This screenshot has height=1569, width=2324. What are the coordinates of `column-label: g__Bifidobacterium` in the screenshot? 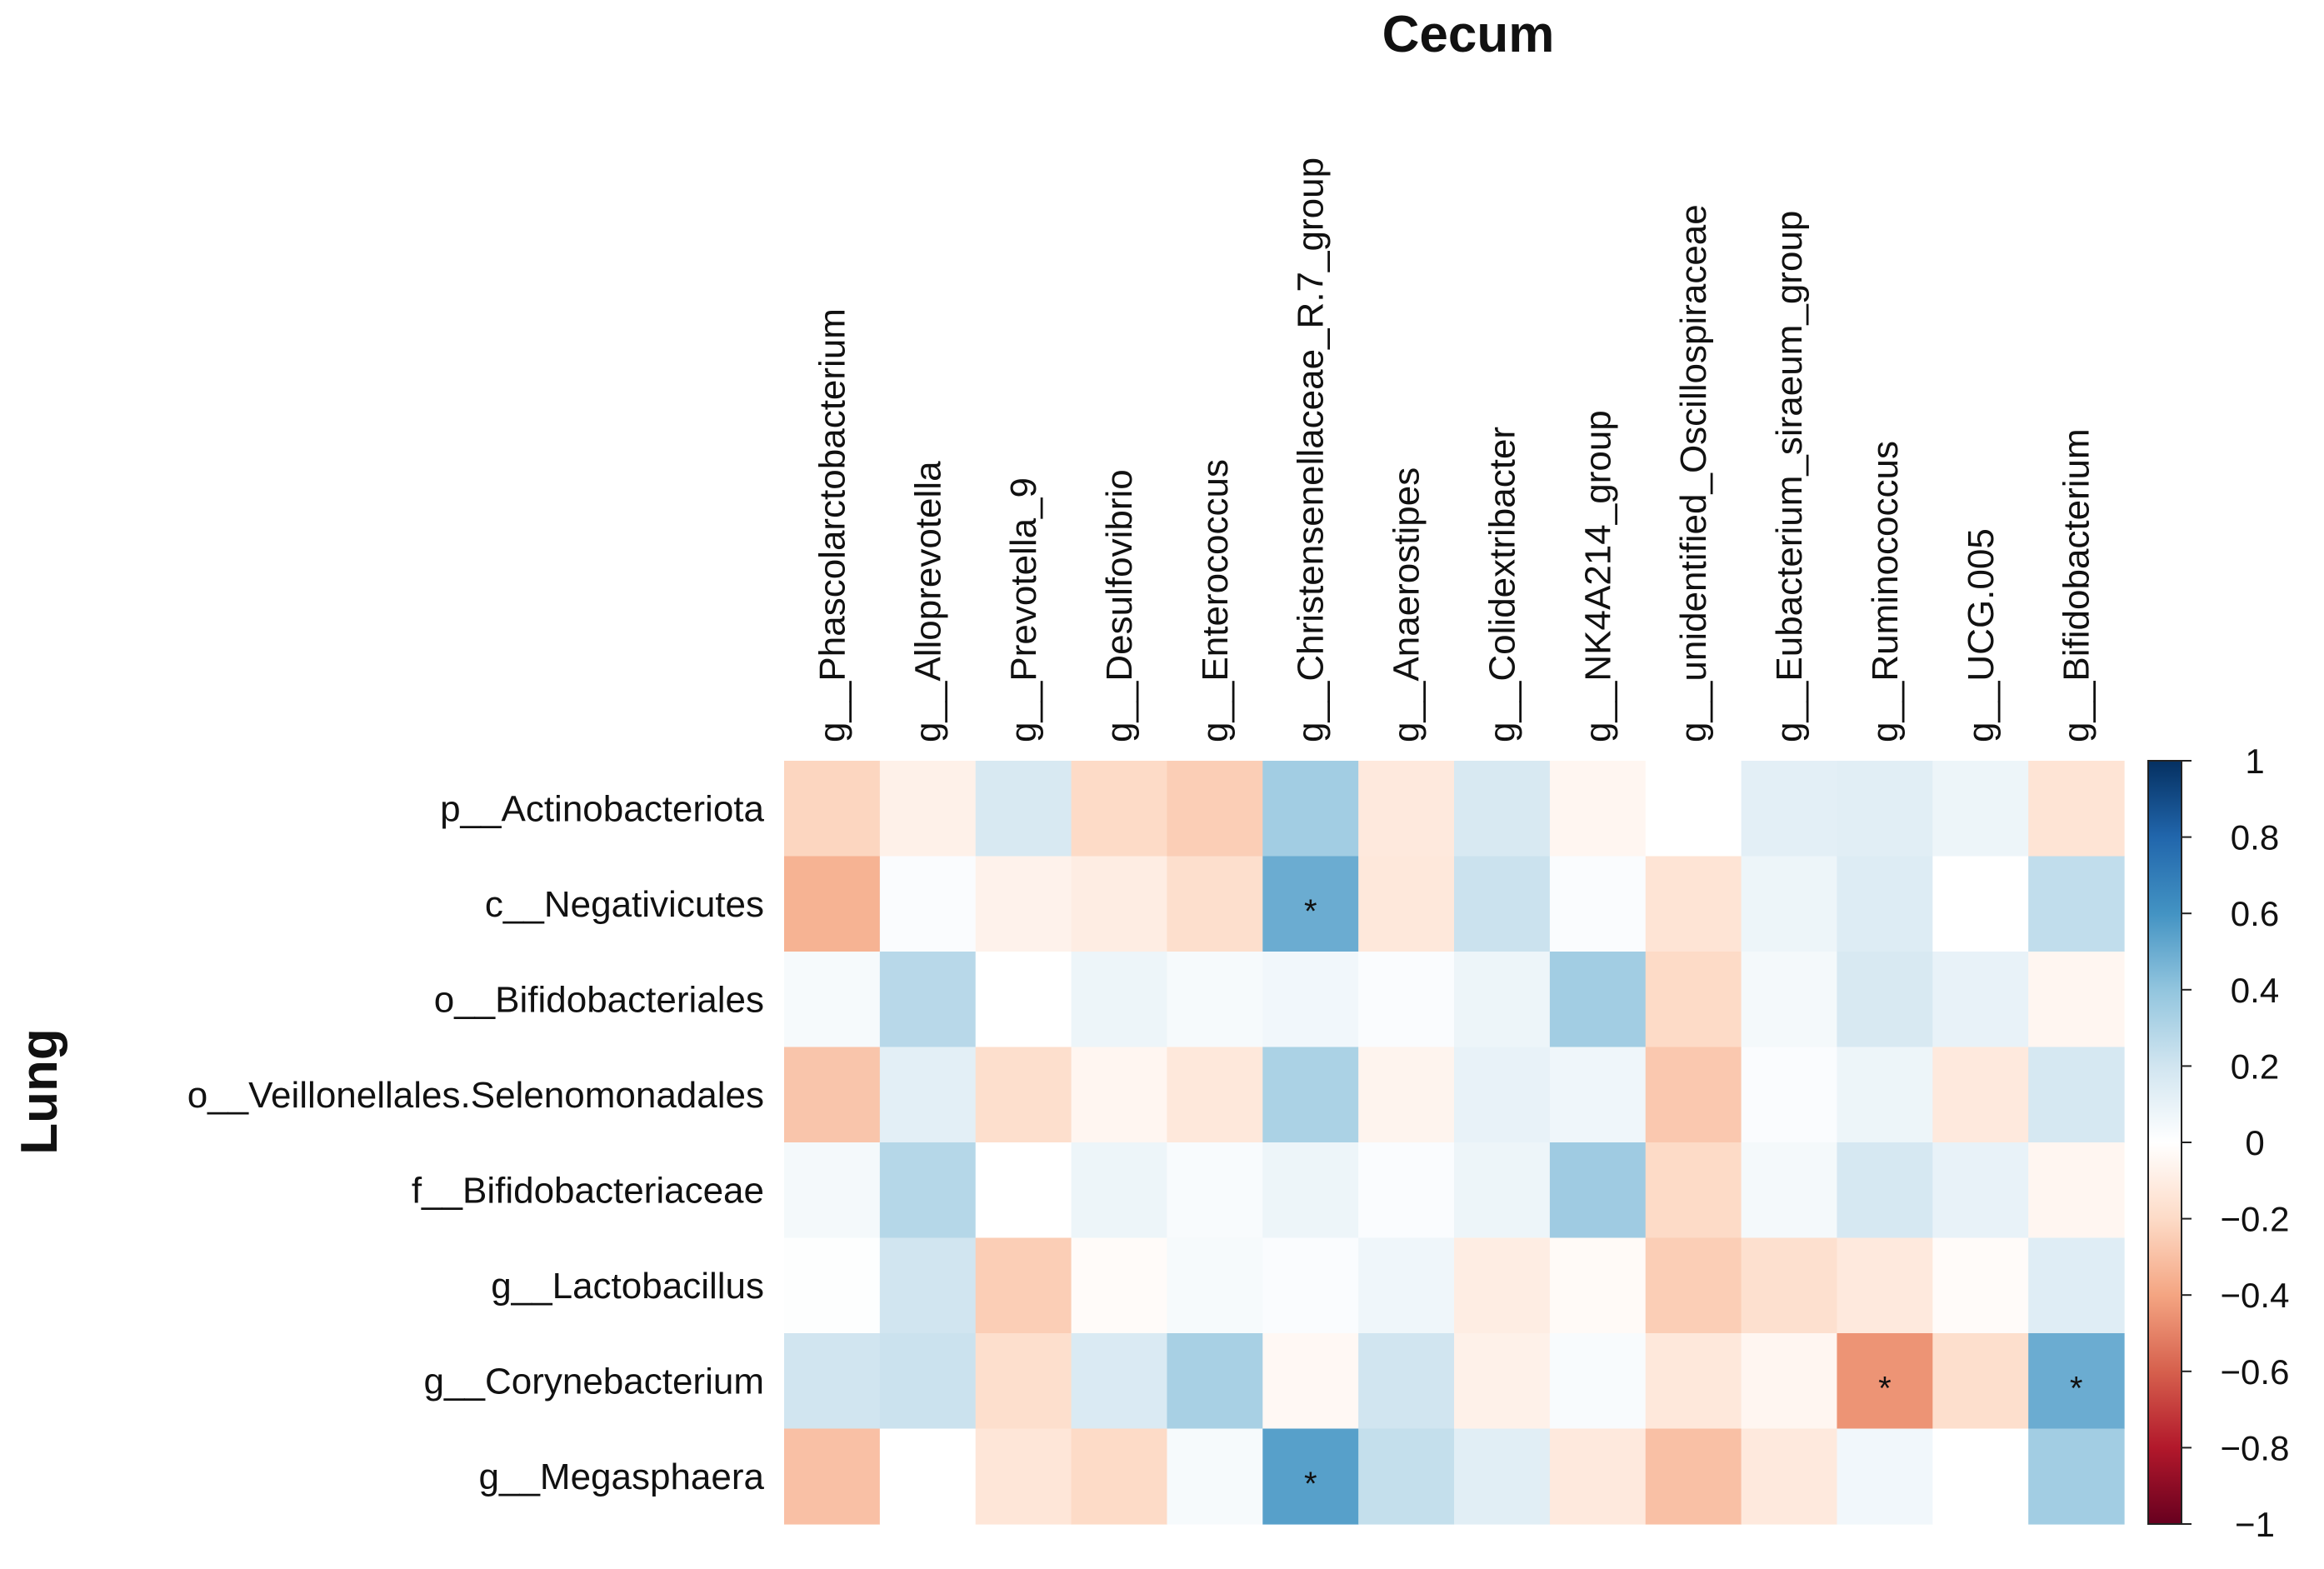 It's located at (2077, 585).